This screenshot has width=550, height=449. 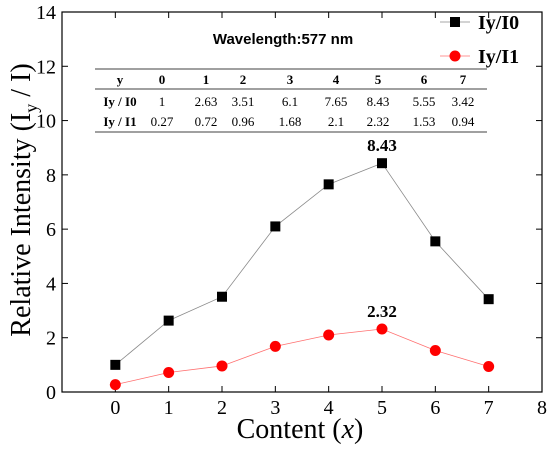 What do you see at coordinates (46, 122) in the screenshot?
I see `y-tick-label: 10` at bounding box center [46, 122].